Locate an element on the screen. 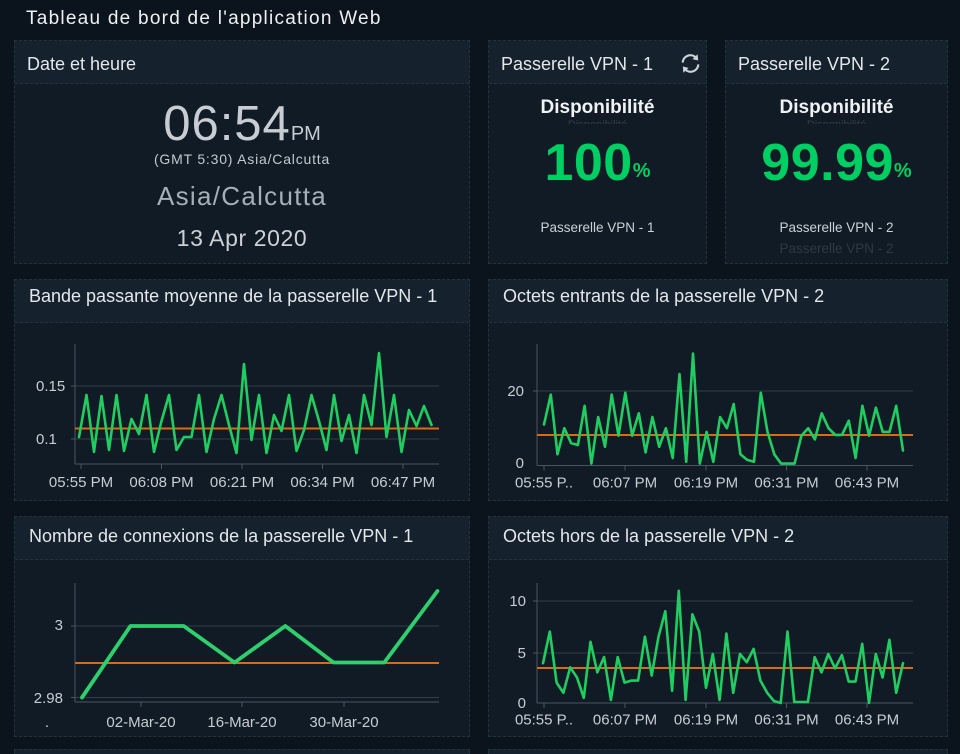  svg-text: 10 is located at coordinates (517, 601).